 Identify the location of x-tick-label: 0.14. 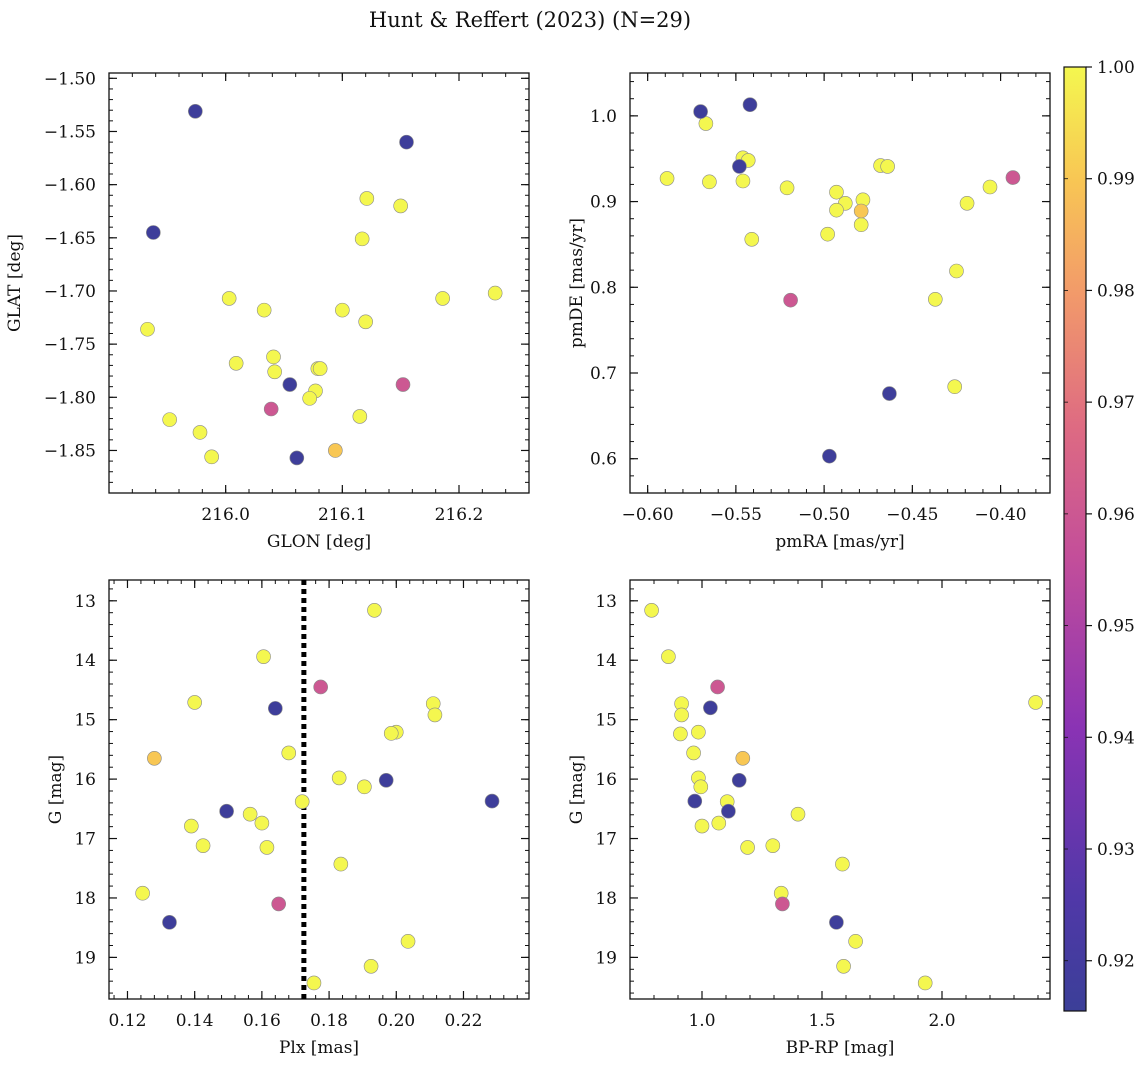
(195, 1021).